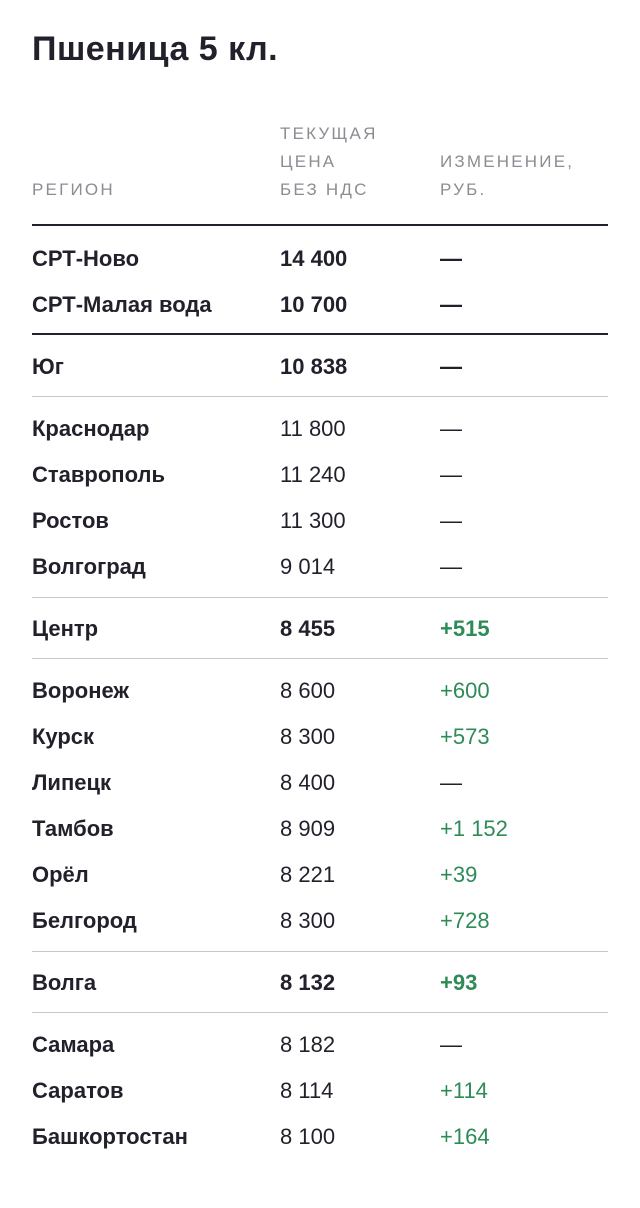 The width and height of the screenshot is (640, 1208). I want to click on table-row: СРТ-Малая вода 10 700 —, so click(320, 305).